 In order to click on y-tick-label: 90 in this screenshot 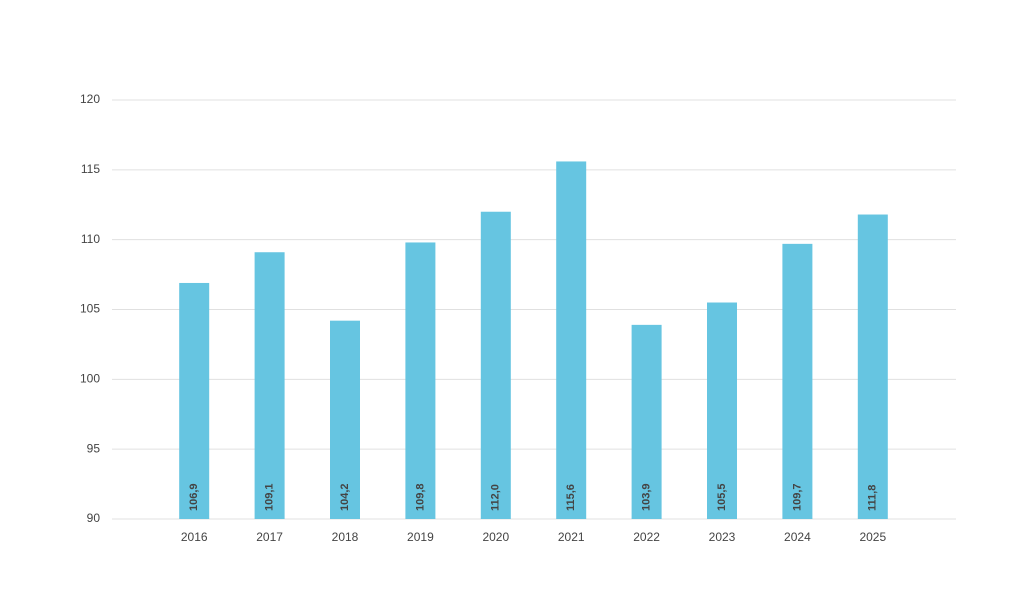, I will do `click(94, 518)`.